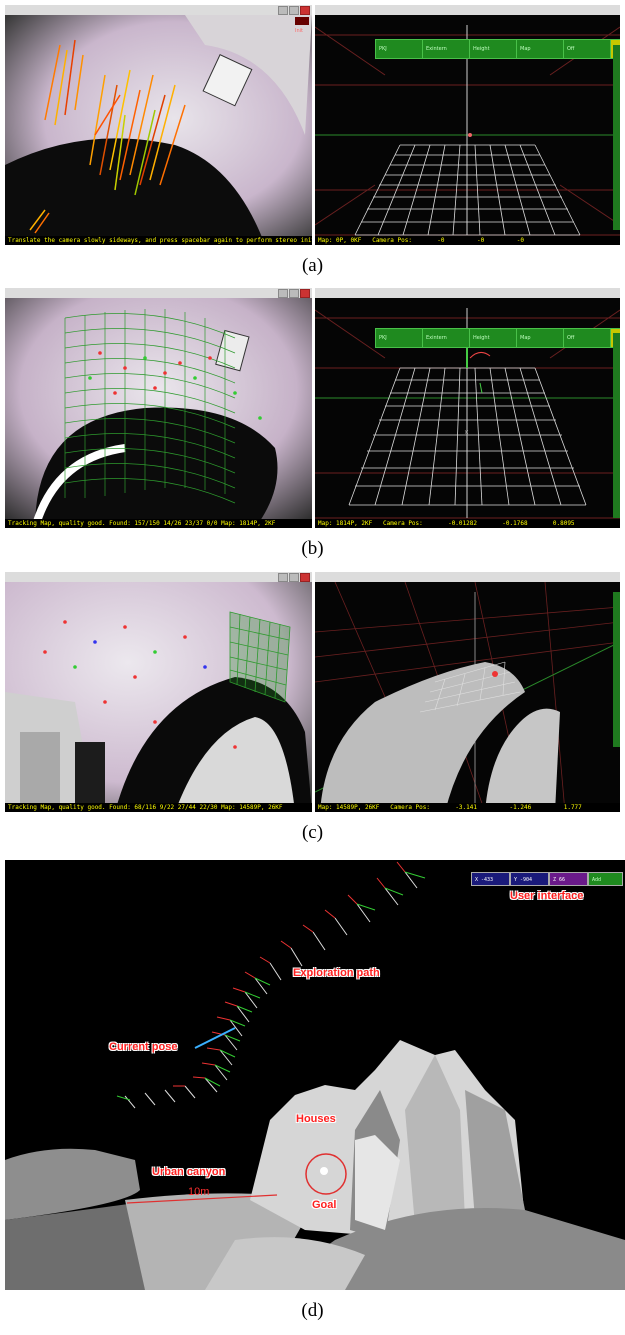 This screenshot has width=625, height=1335. I want to click on init-badge: Init, so click(302, 25).